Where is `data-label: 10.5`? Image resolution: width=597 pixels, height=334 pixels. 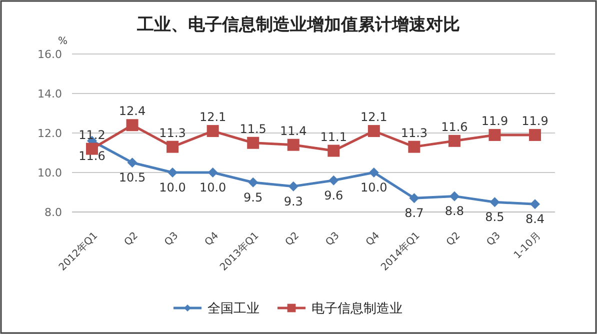 data-label: 10.5 is located at coordinates (132, 177).